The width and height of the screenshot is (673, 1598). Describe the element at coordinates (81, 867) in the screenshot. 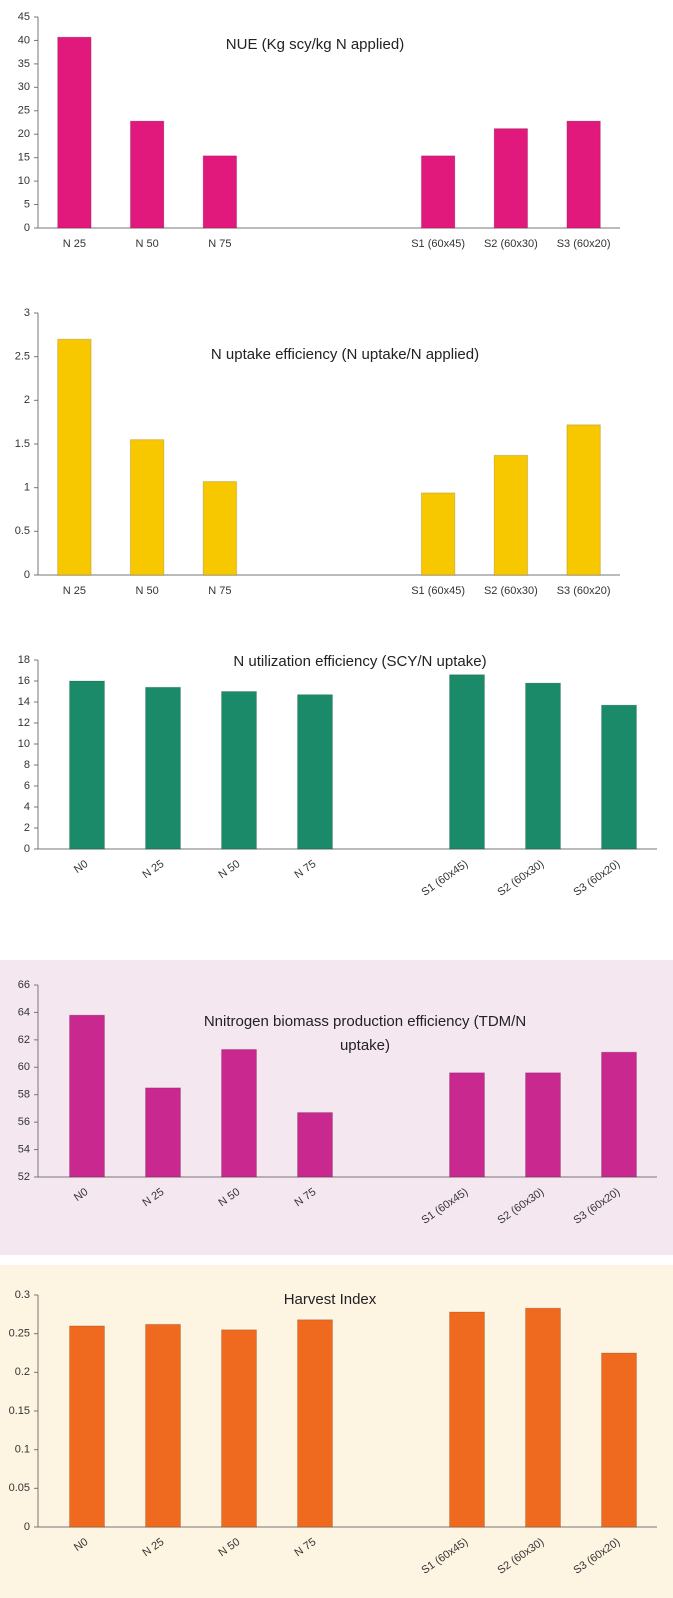

I see `x-tick-label: N0` at that location.